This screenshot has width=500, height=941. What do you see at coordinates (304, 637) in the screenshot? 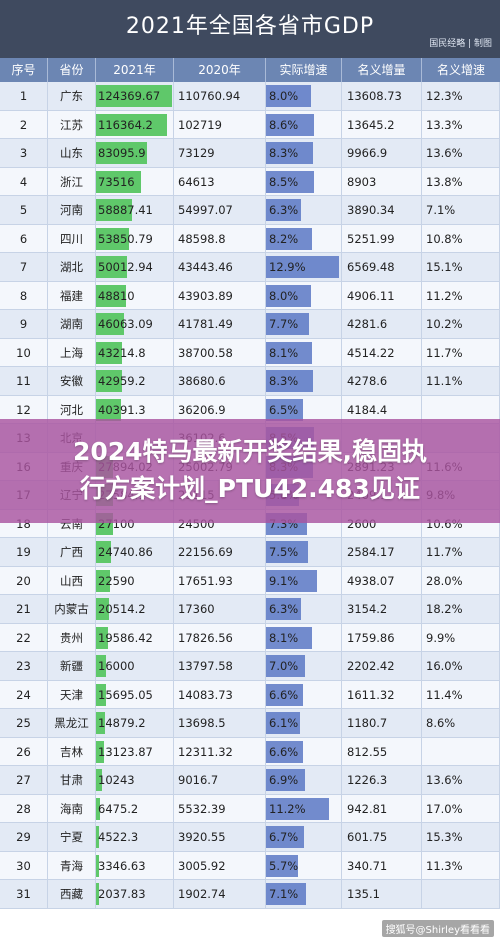
I see `real-growth-cell: 8.1%` at bounding box center [304, 637].